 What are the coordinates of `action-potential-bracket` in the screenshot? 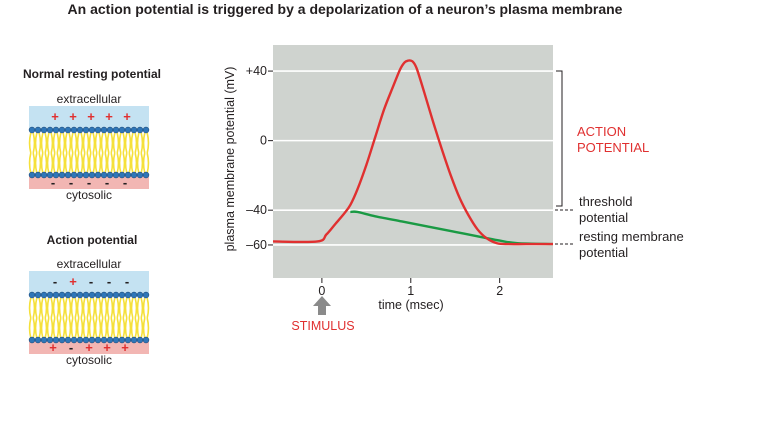 It's located at (559, 138).